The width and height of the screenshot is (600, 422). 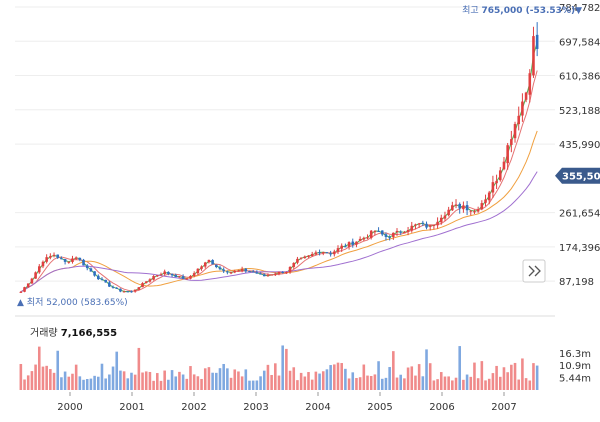 I want to click on price-tick-label: 523,188, so click(x=579, y=111).